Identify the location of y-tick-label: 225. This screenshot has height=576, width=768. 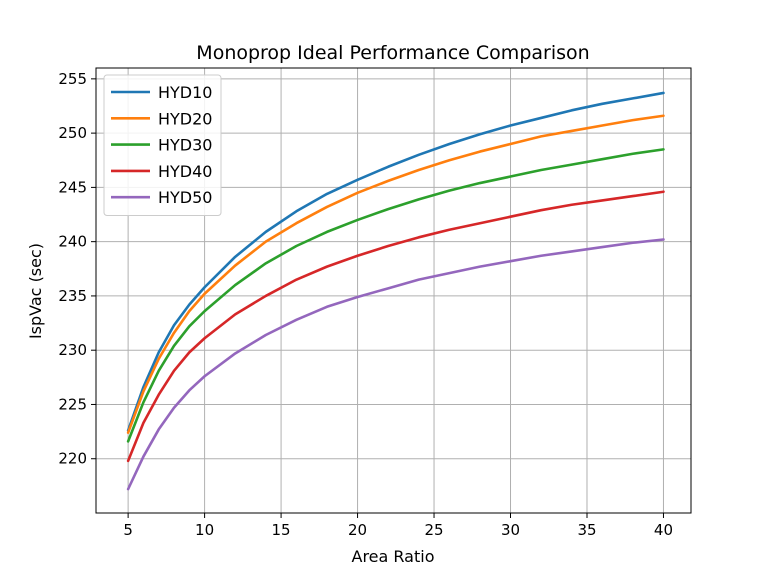
(72, 404).